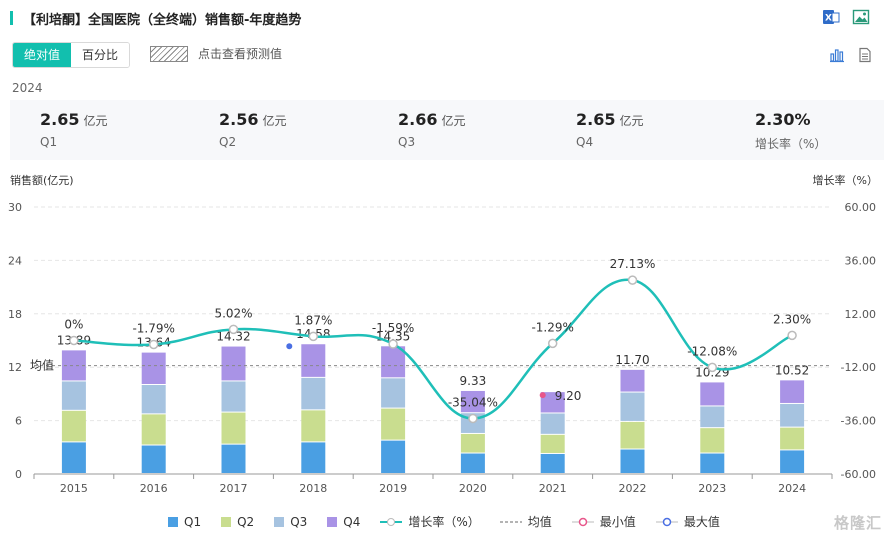 The image size is (892, 542). Describe the element at coordinates (290, 522) in the screenshot. I see `legend-item-q3: Q3` at that location.